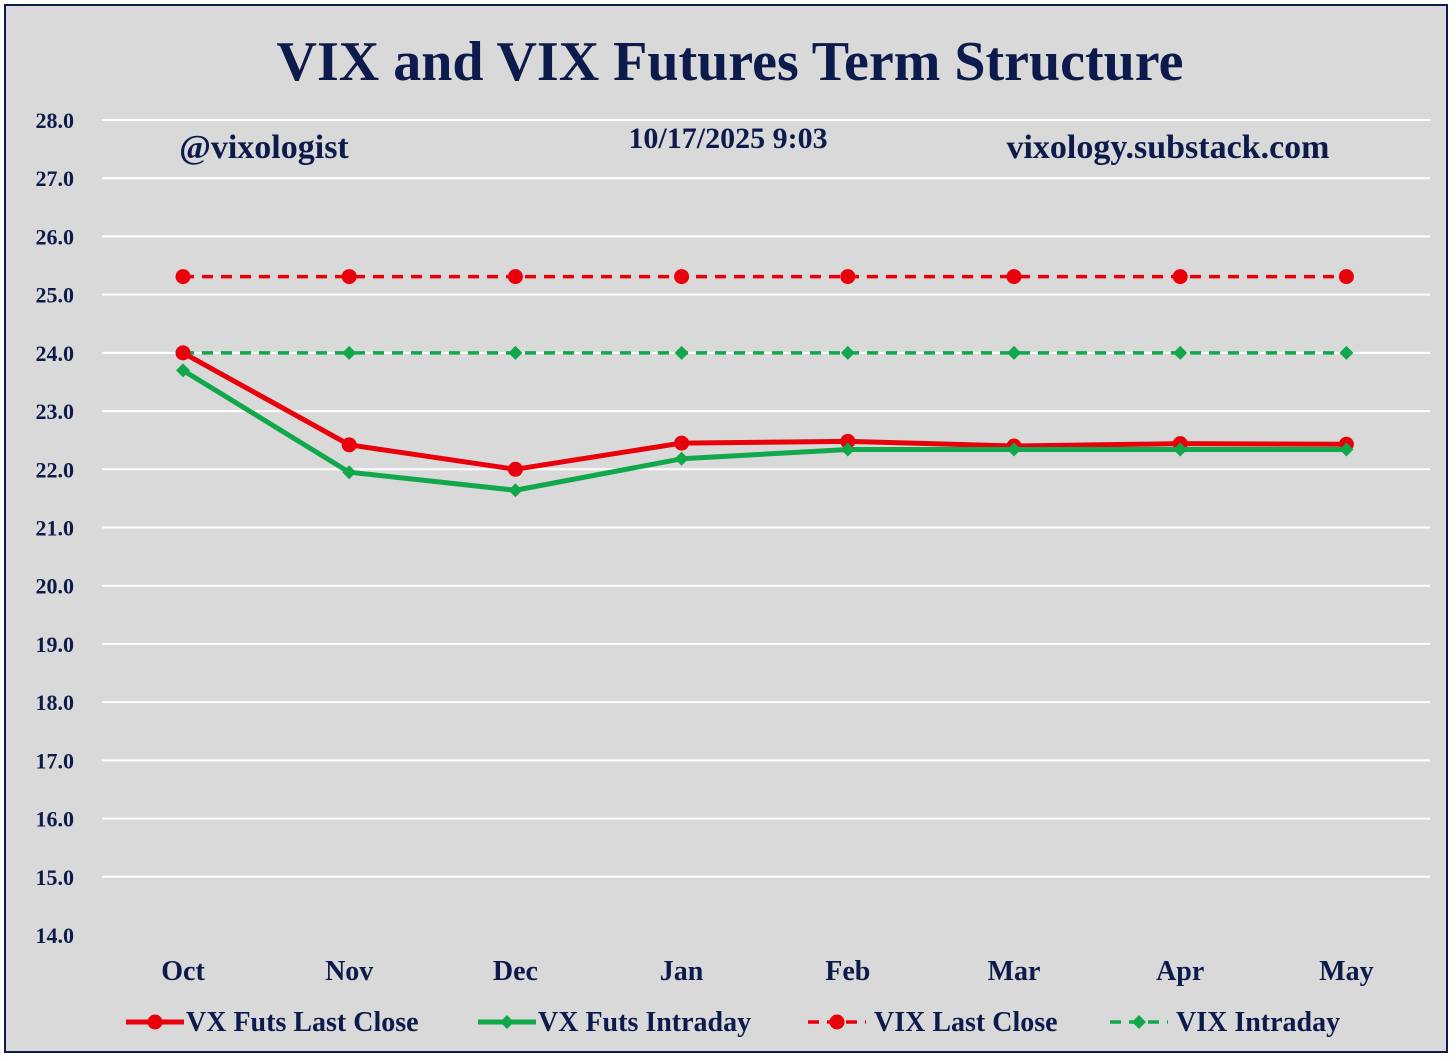 This screenshot has width=1456, height=1061. I want to click on x-tick-label: Jan, so click(682, 971).